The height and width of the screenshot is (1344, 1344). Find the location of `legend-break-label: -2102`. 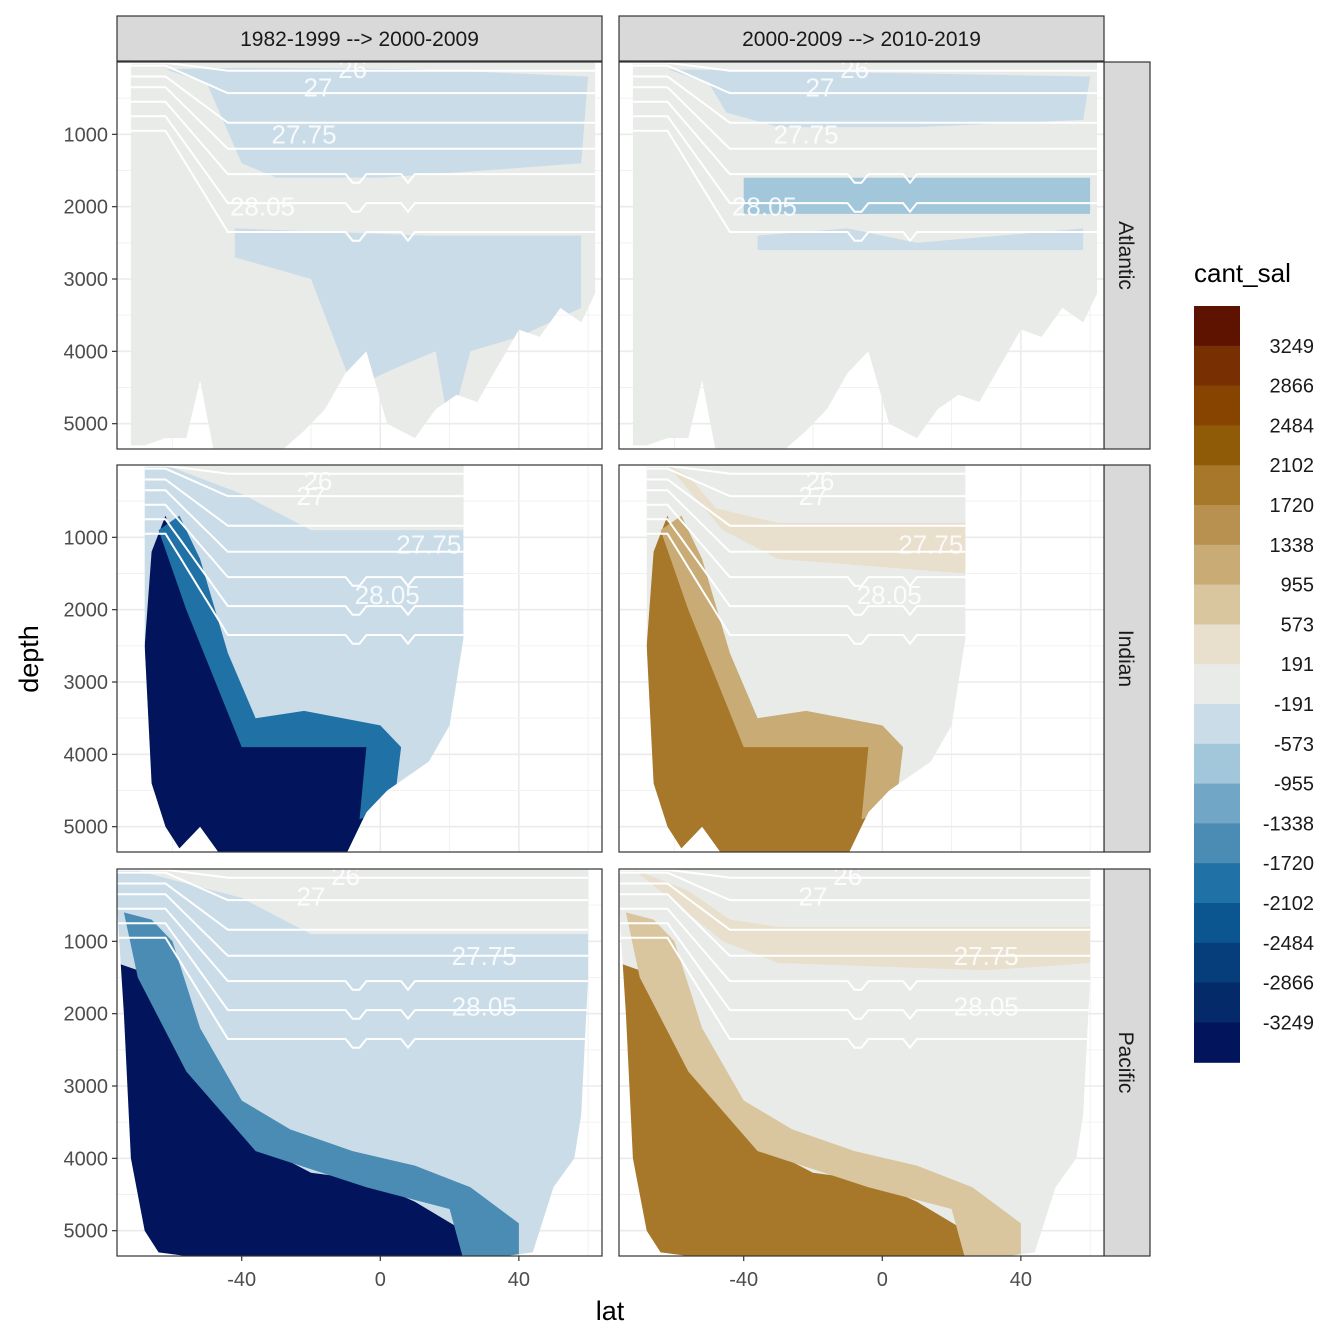

legend-break-label: -2102 is located at coordinates (1288, 904).